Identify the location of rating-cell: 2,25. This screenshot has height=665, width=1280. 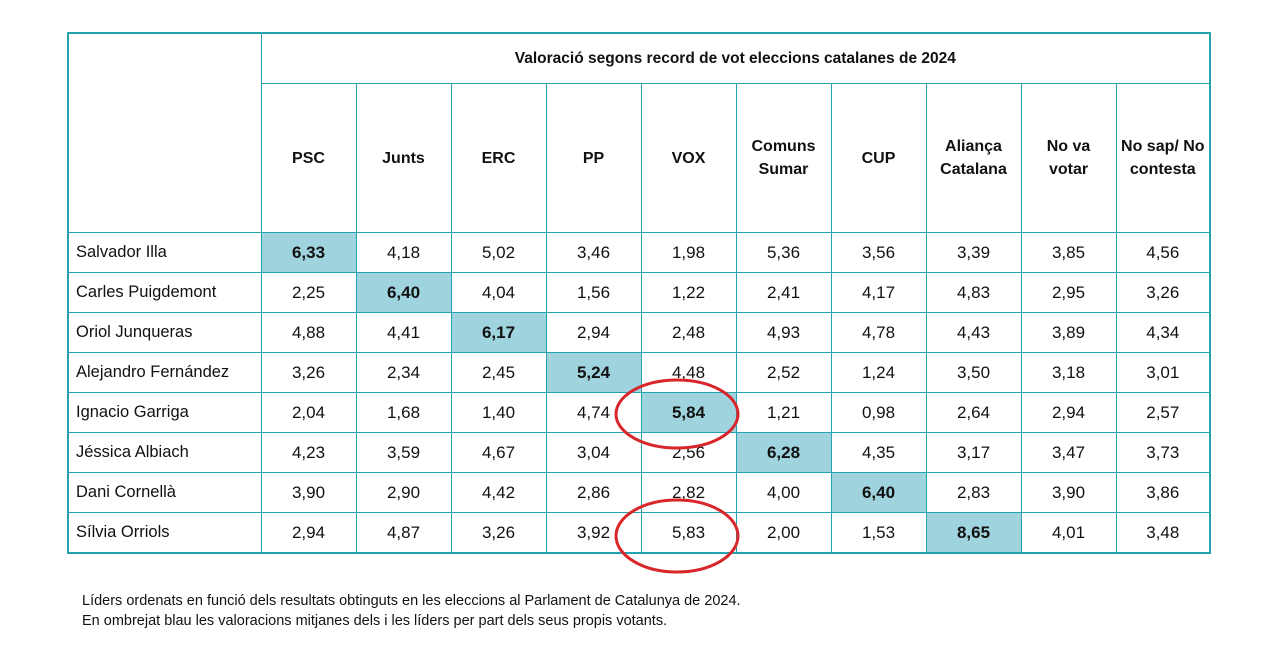
(308, 292).